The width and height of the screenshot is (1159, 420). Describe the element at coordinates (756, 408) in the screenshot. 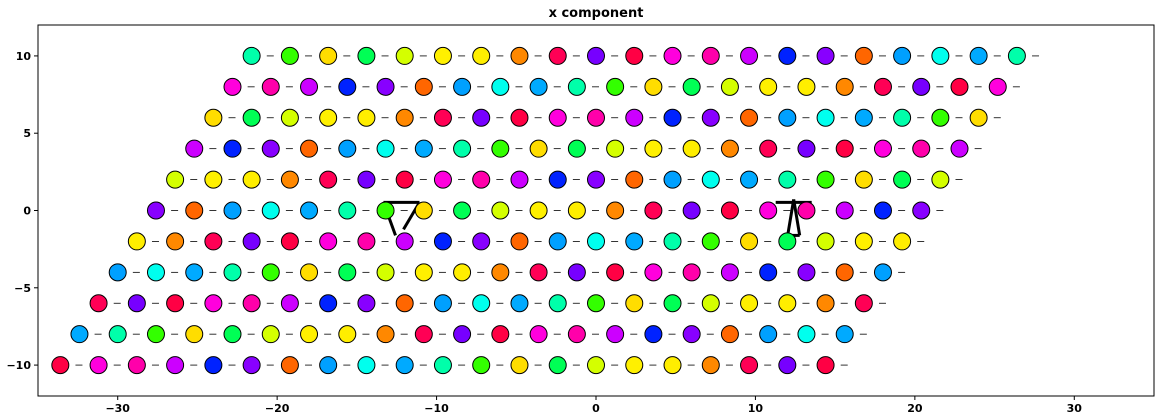

I see `x-tick-label: 10` at that location.